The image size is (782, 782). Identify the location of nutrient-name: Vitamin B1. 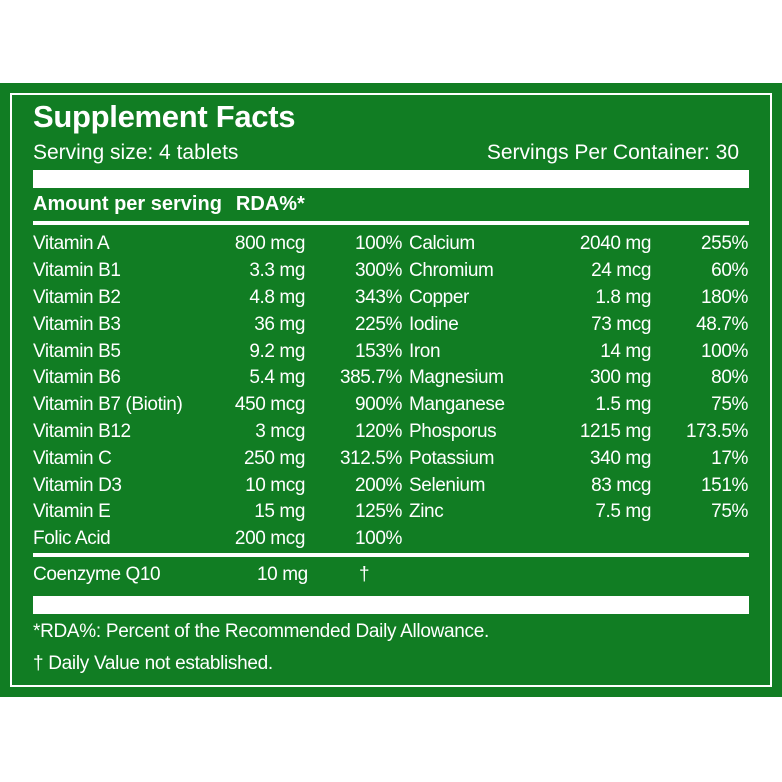
(77, 271).